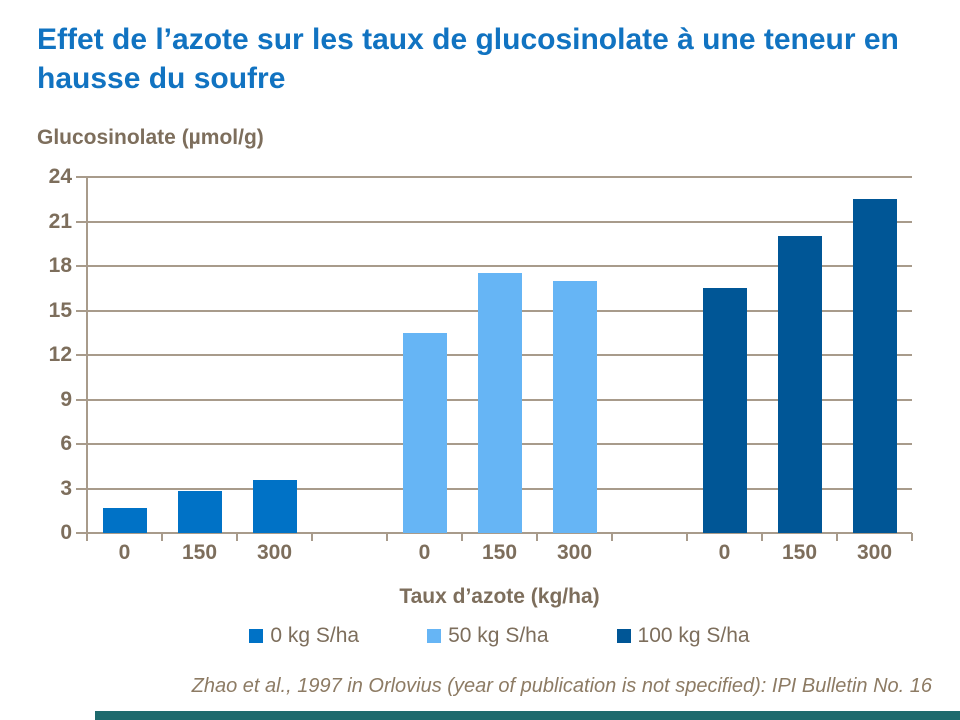 The width and height of the screenshot is (960, 720). Describe the element at coordinates (274, 506) in the screenshot. I see `bar-0-kg-s-ha-n300` at that location.